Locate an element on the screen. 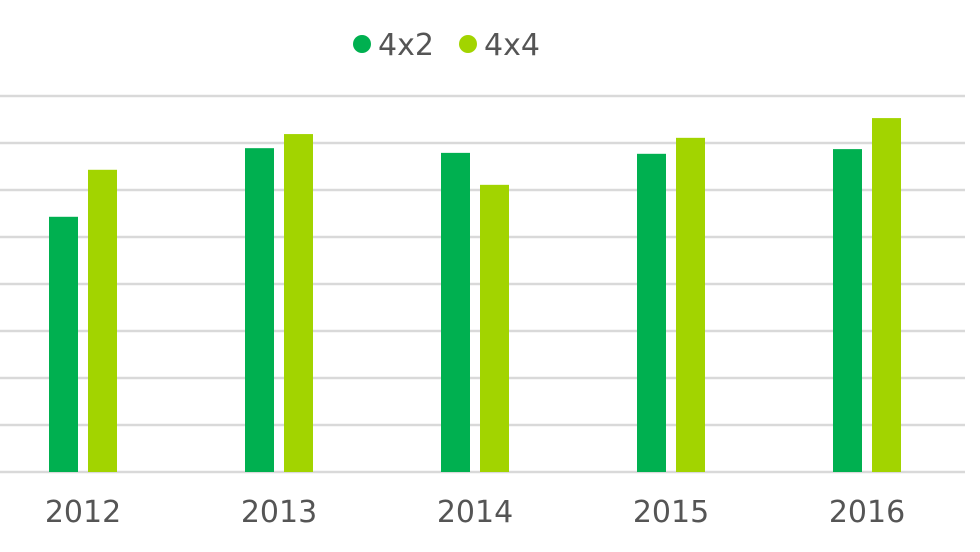 The height and width of the screenshot is (552, 980). x-tick-label: 2013 is located at coordinates (279, 512).